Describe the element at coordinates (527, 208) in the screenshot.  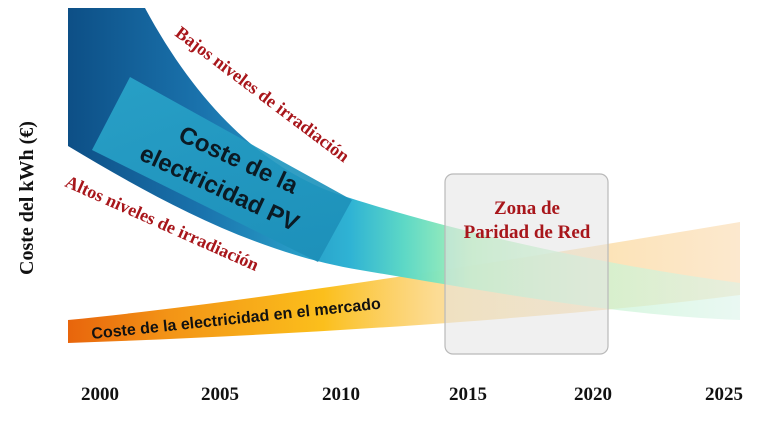
I see `zone-label-line1: Zona de` at that location.